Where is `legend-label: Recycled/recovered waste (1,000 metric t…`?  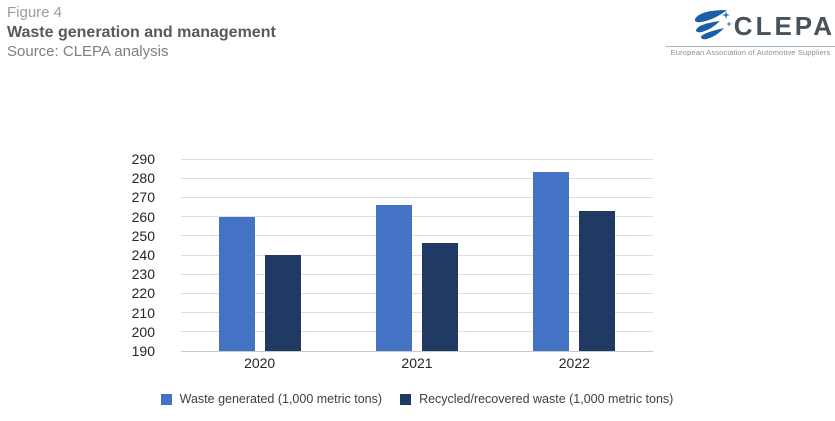
legend-label: Recycled/recovered waste (1,000 metric t… is located at coordinates (546, 399).